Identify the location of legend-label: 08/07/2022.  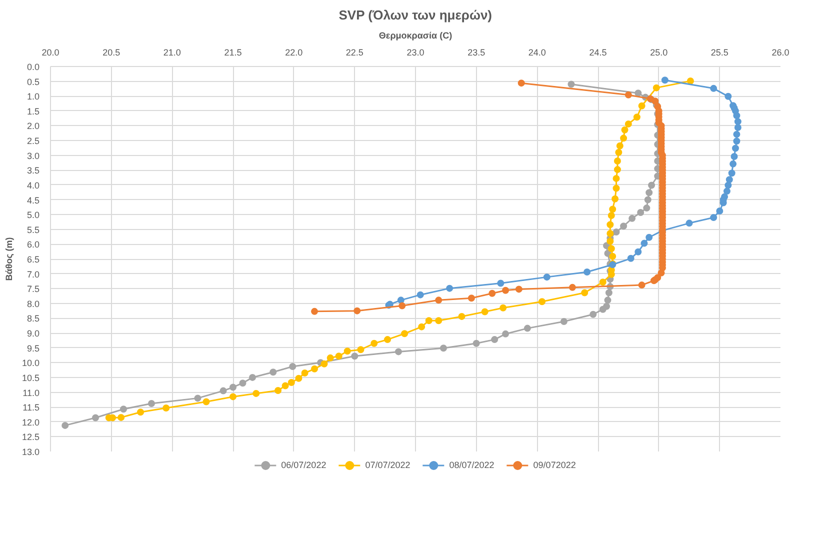
(471, 465).